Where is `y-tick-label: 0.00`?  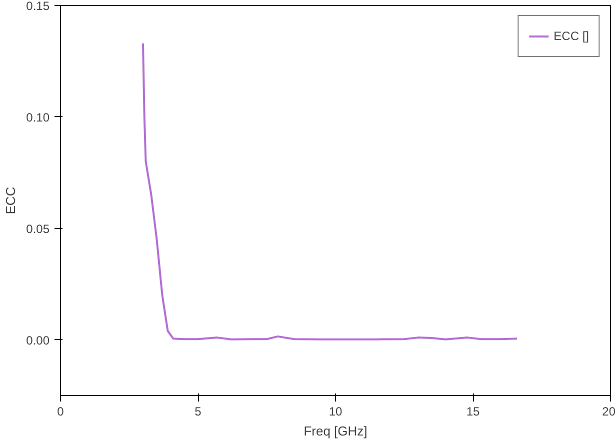 y-tick-label: 0.00 is located at coordinates (38, 340).